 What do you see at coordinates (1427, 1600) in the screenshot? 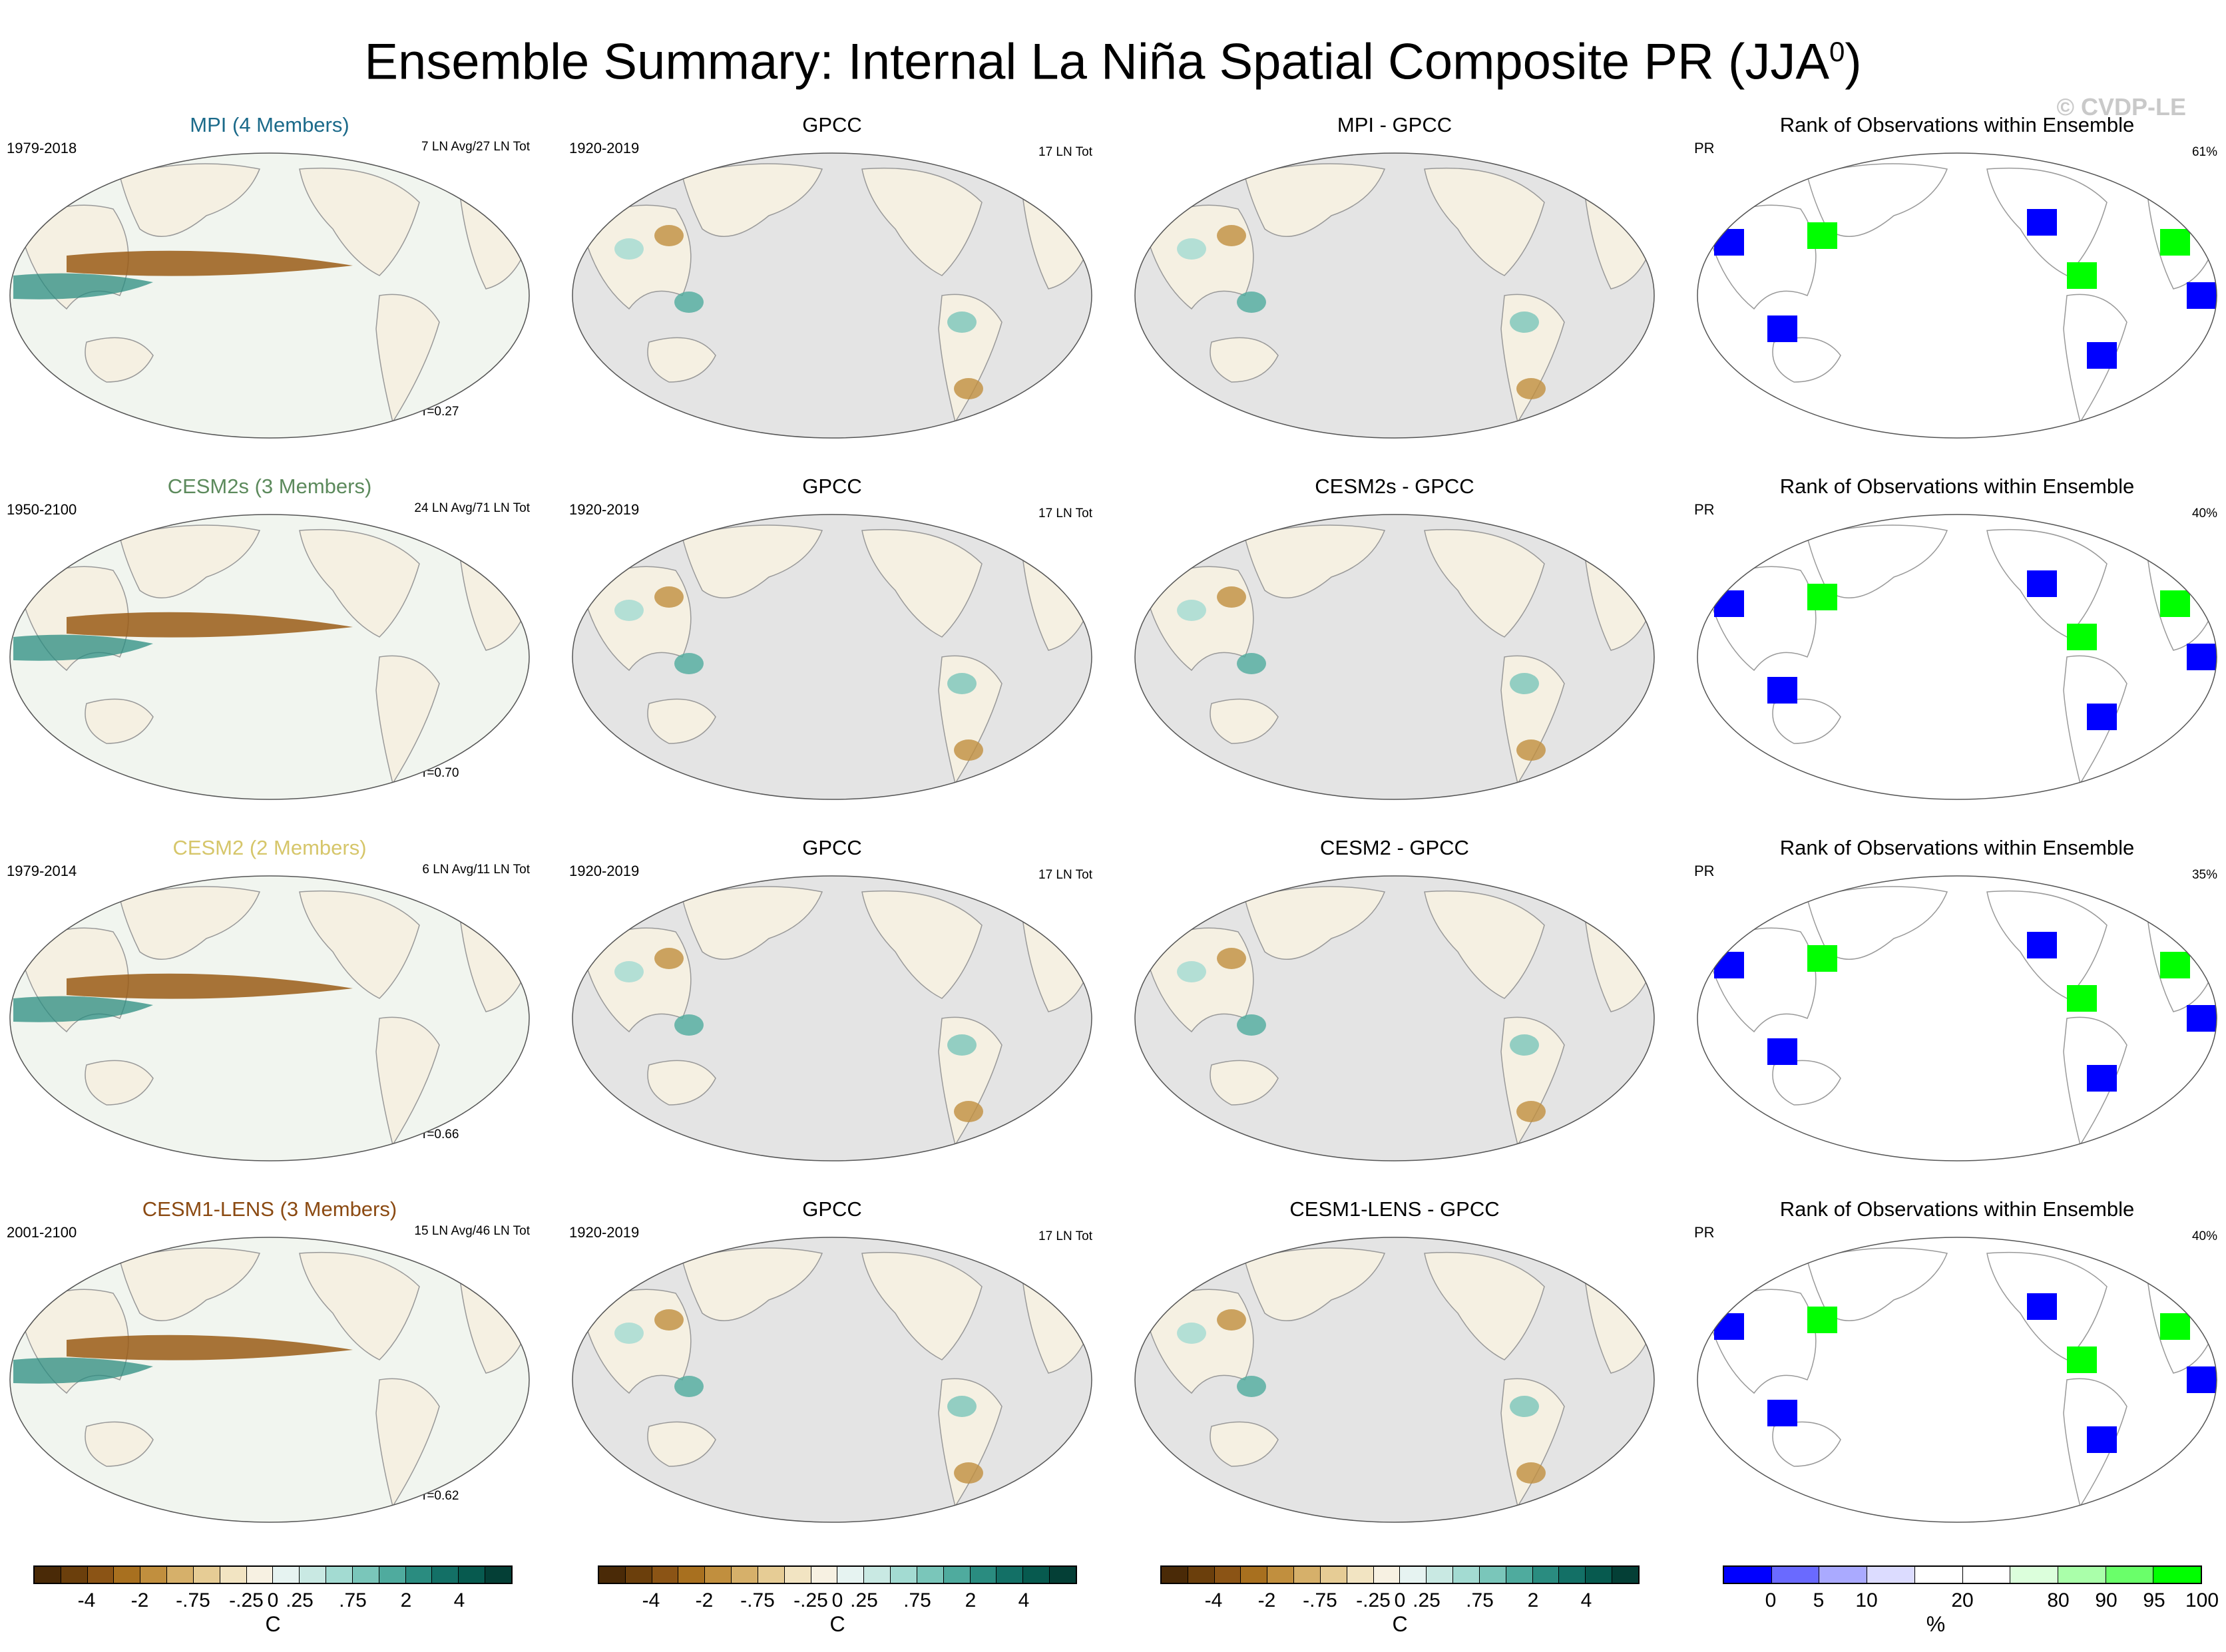
I see `colorbar-tick-label: .25` at bounding box center [1427, 1600].